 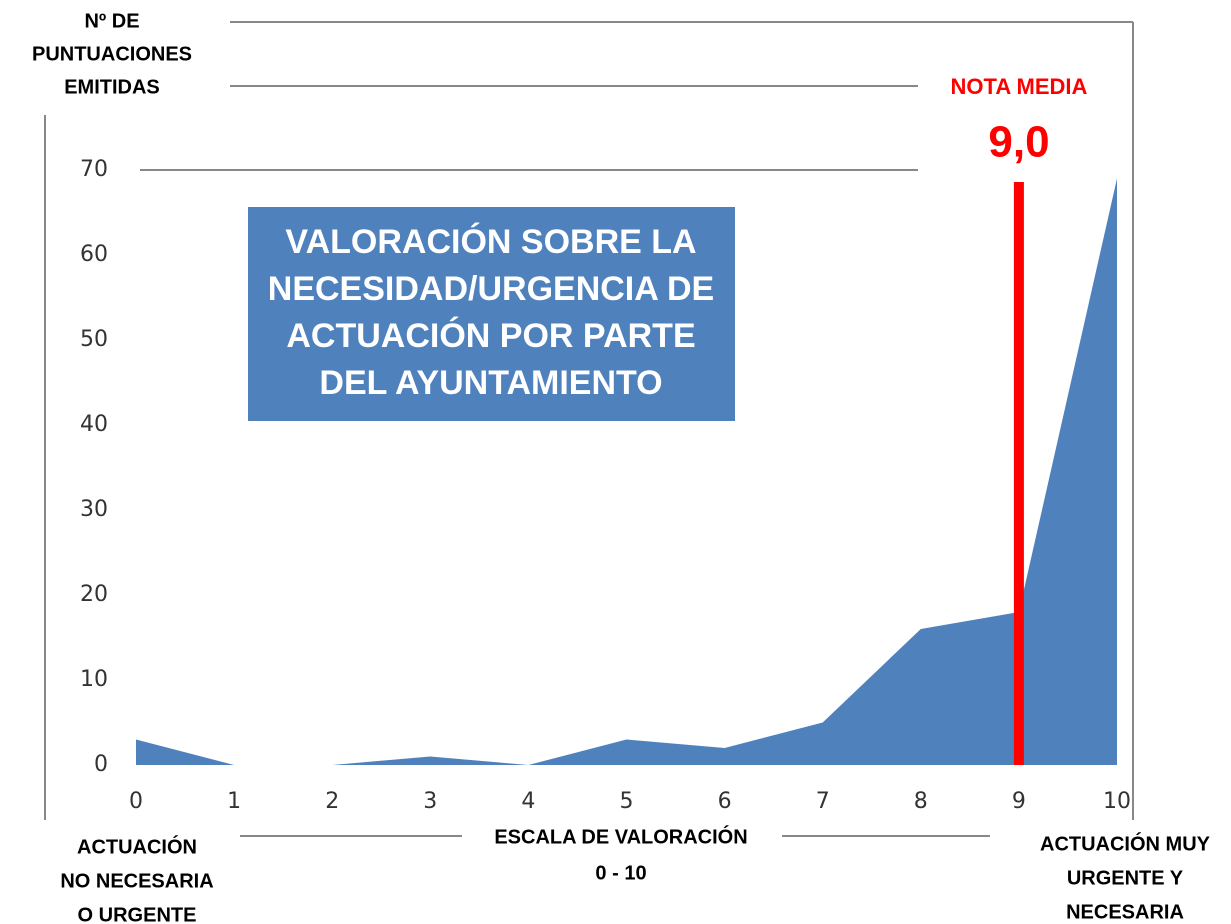 What do you see at coordinates (1117, 801) in the screenshot?
I see `x-tick-label: 10` at bounding box center [1117, 801].